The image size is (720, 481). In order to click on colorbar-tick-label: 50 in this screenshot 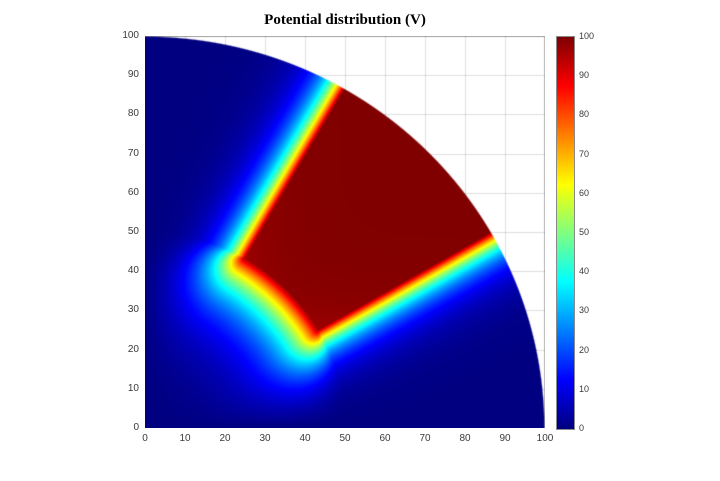, I will do `click(584, 232)`.